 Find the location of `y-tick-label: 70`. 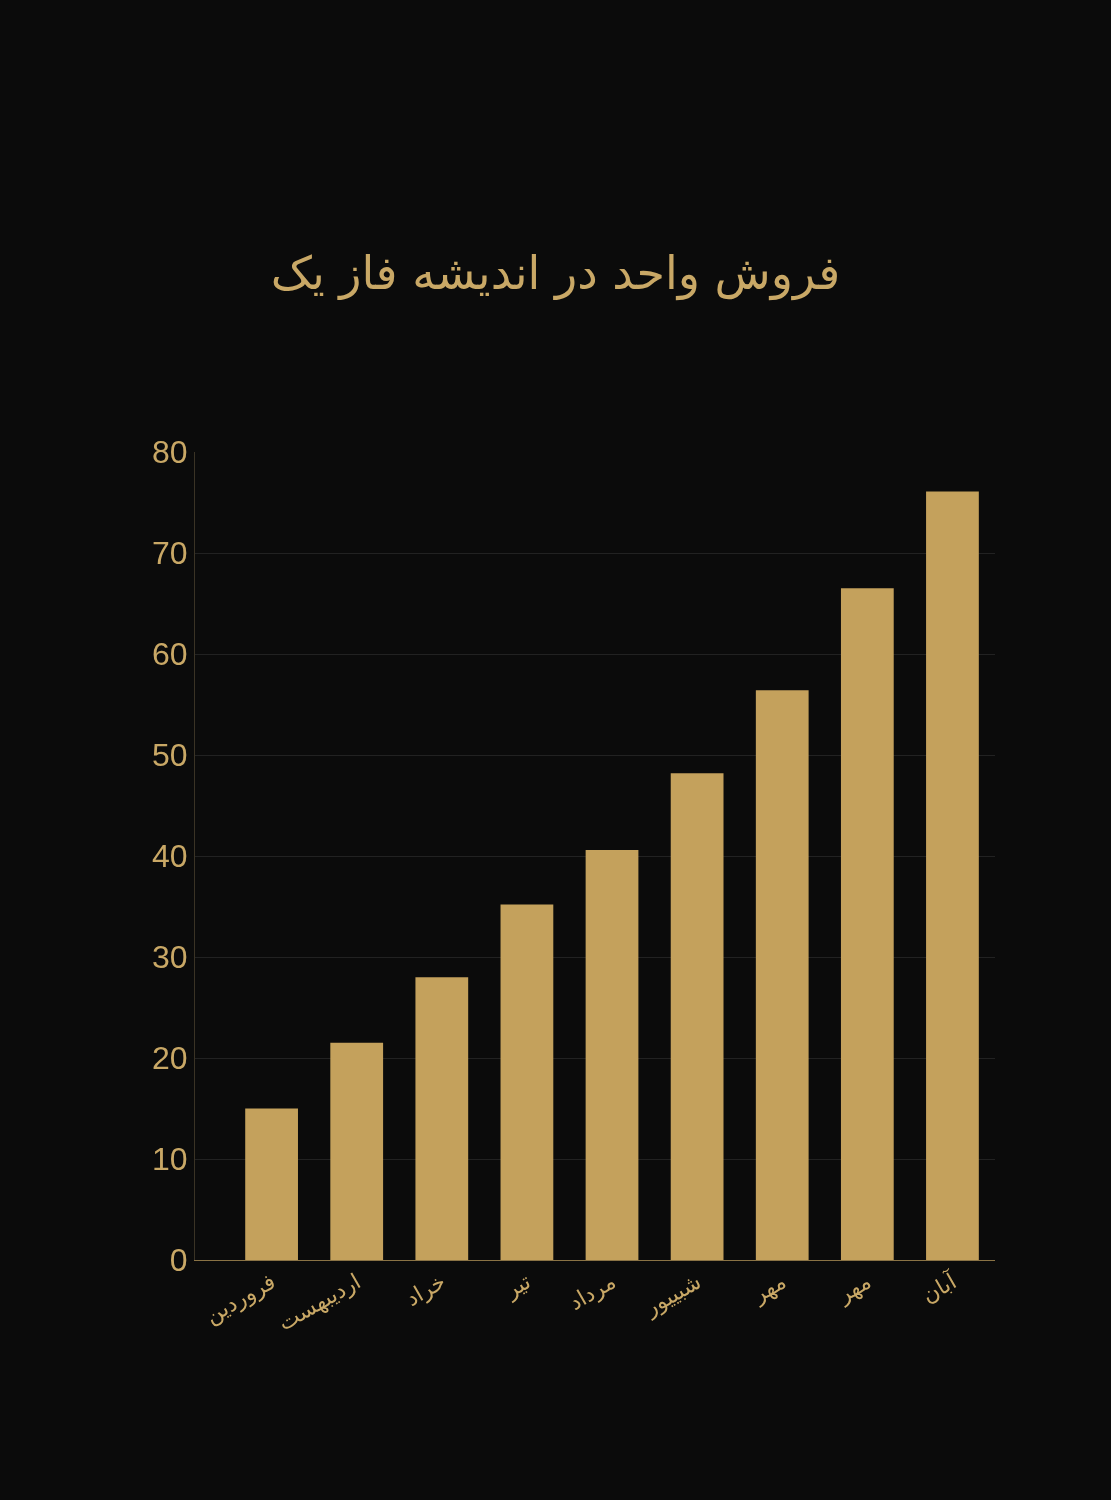

y-tick-label: 70 is located at coordinates (170, 553).